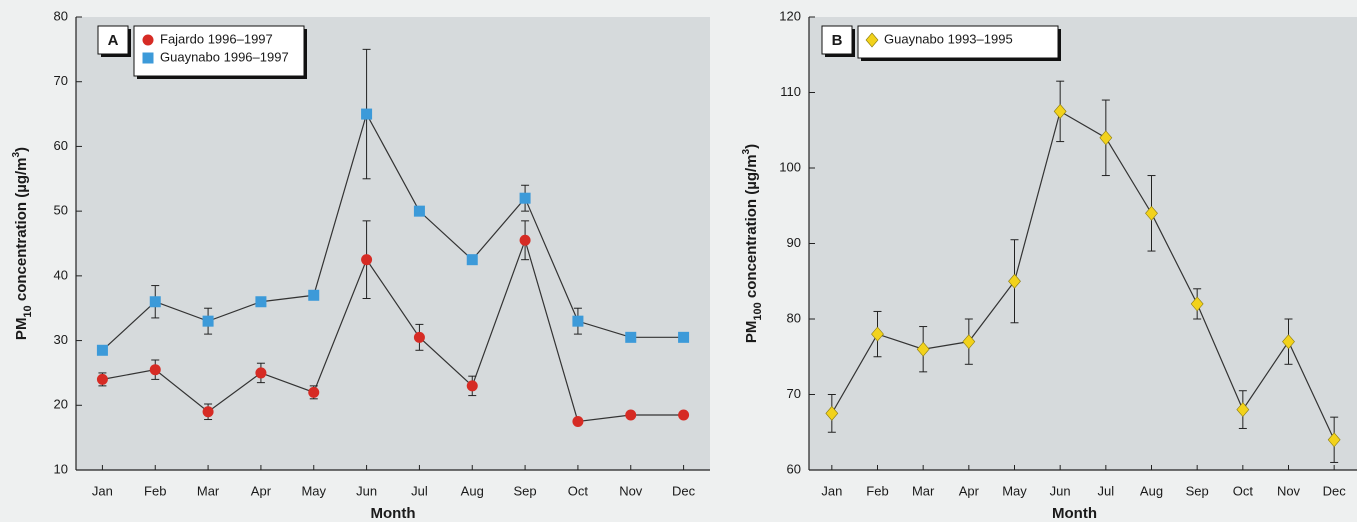 The height and width of the screenshot is (522, 1357). Describe the element at coordinates (948, 38) in the screenshot. I see `legend-label: Guaynabo 1993–1995` at that location.